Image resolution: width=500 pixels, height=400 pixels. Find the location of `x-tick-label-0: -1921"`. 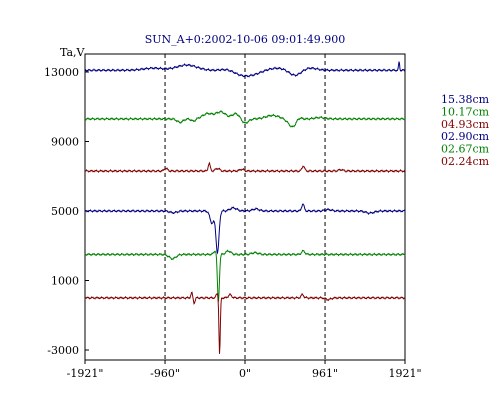

x-tick-label-0: -1921" is located at coordinates (85, 373).